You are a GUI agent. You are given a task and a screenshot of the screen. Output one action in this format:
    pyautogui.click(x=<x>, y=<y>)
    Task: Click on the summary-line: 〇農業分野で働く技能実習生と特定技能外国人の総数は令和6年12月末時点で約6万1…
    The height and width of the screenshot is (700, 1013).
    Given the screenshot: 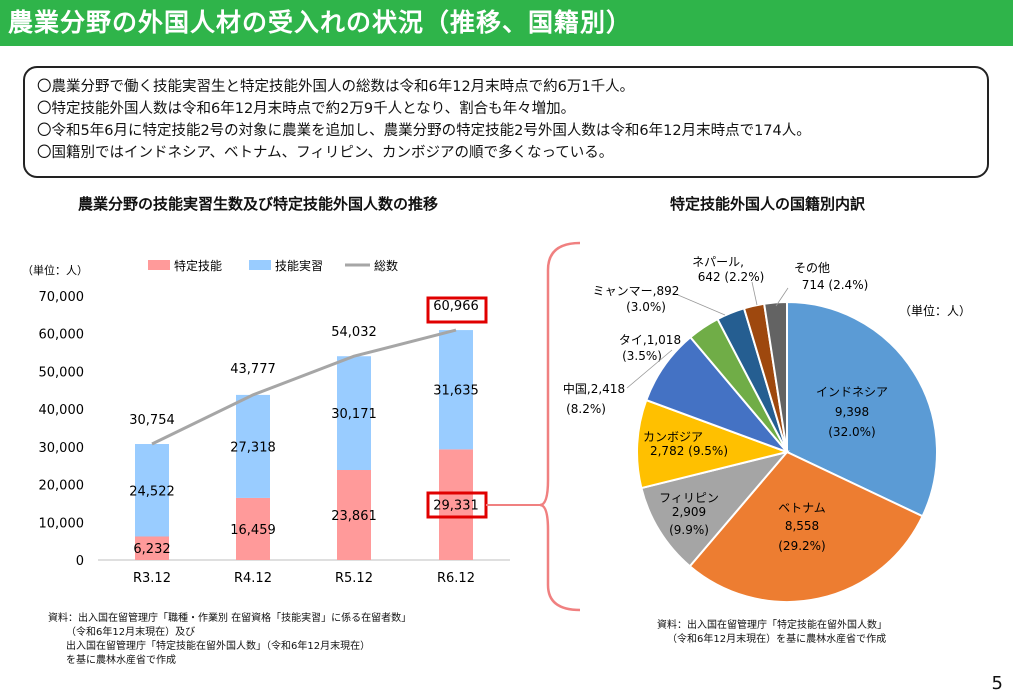 What is the action you would take?
    pyautogui.click(x=336, y=87)
    